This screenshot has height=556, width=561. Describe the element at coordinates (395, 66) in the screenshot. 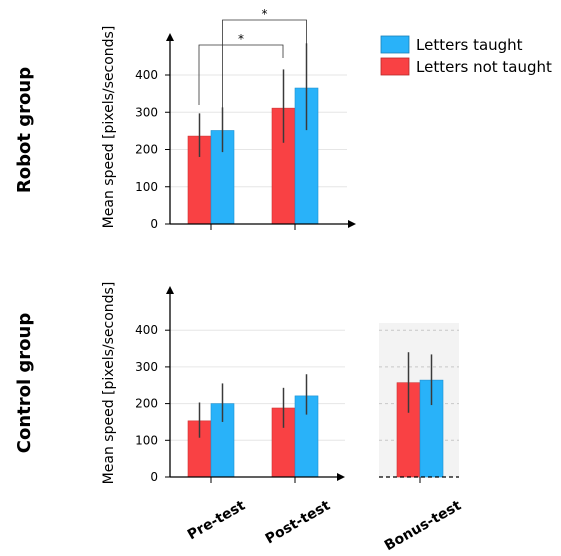

I see `legend-swatch-letters-not-taught` at that location.